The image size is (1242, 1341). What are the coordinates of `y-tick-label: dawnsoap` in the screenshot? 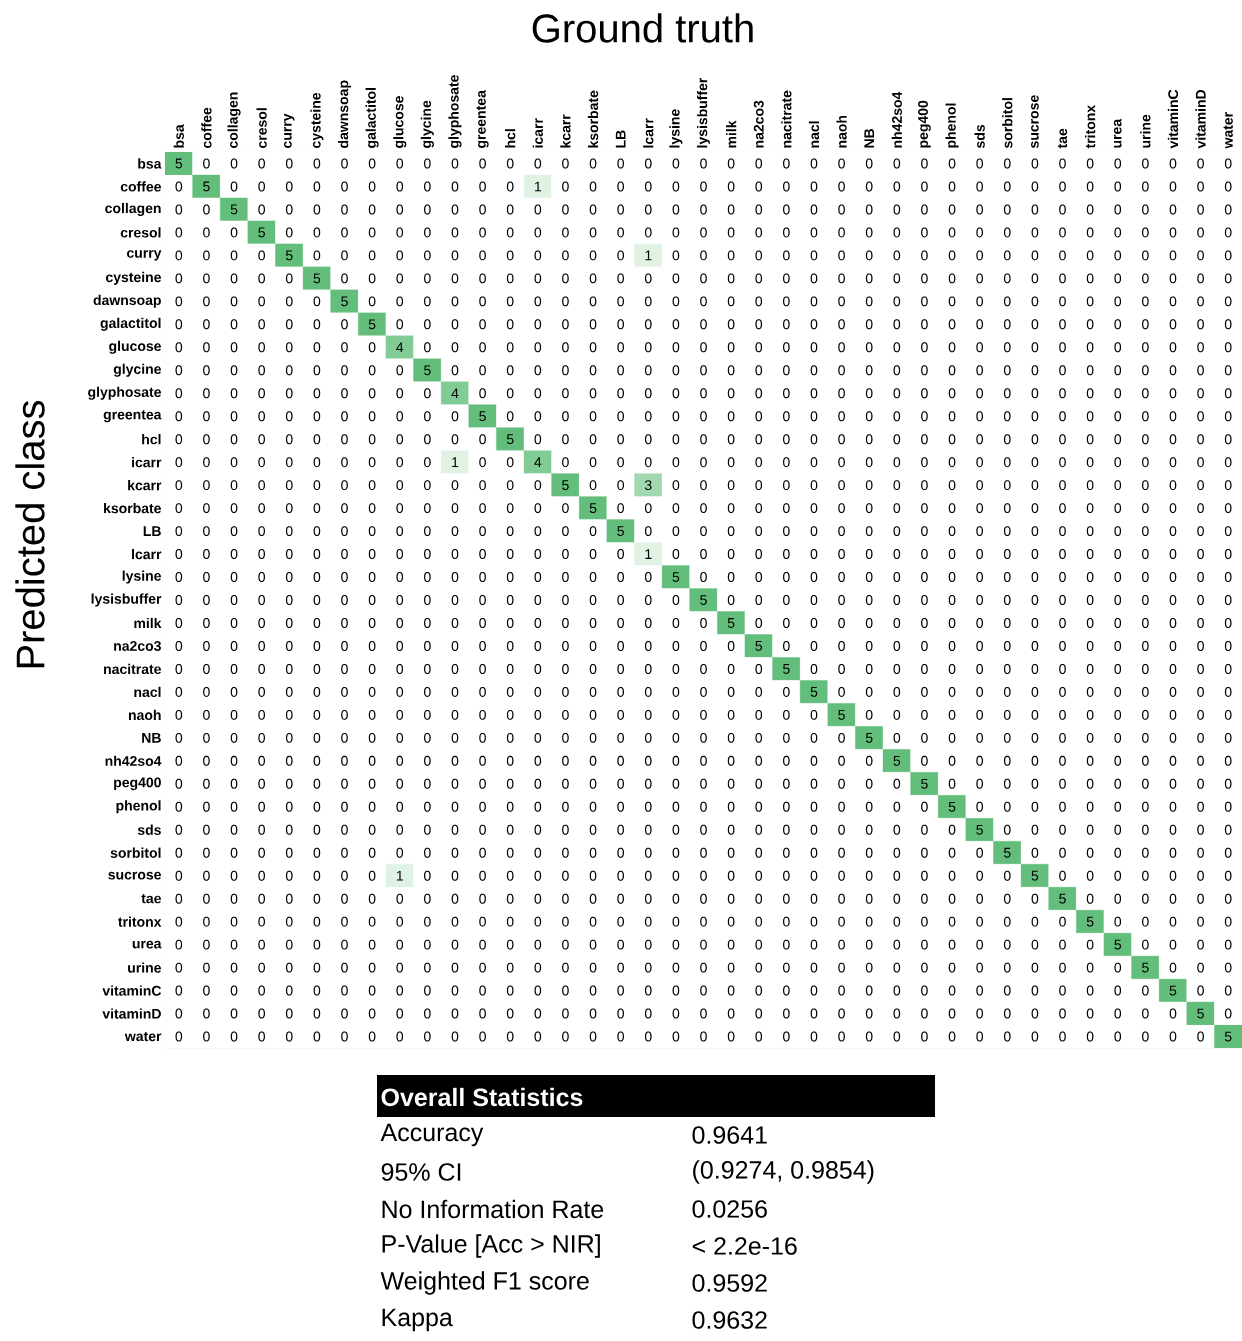 It's located at (127, 301).